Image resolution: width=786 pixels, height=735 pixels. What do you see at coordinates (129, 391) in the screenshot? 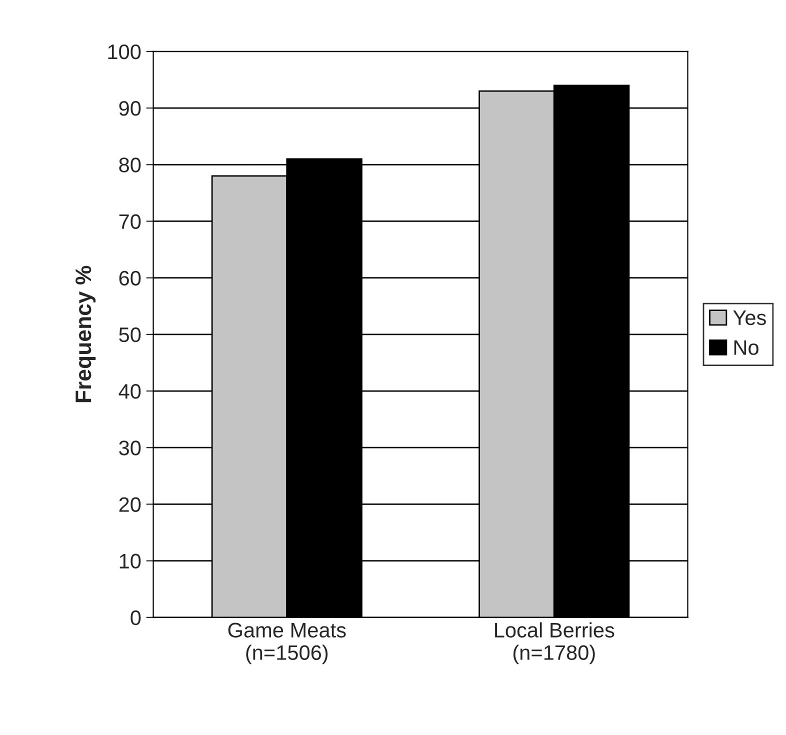
I see `y-tick-label: 40` at bounding box center [129, 391].